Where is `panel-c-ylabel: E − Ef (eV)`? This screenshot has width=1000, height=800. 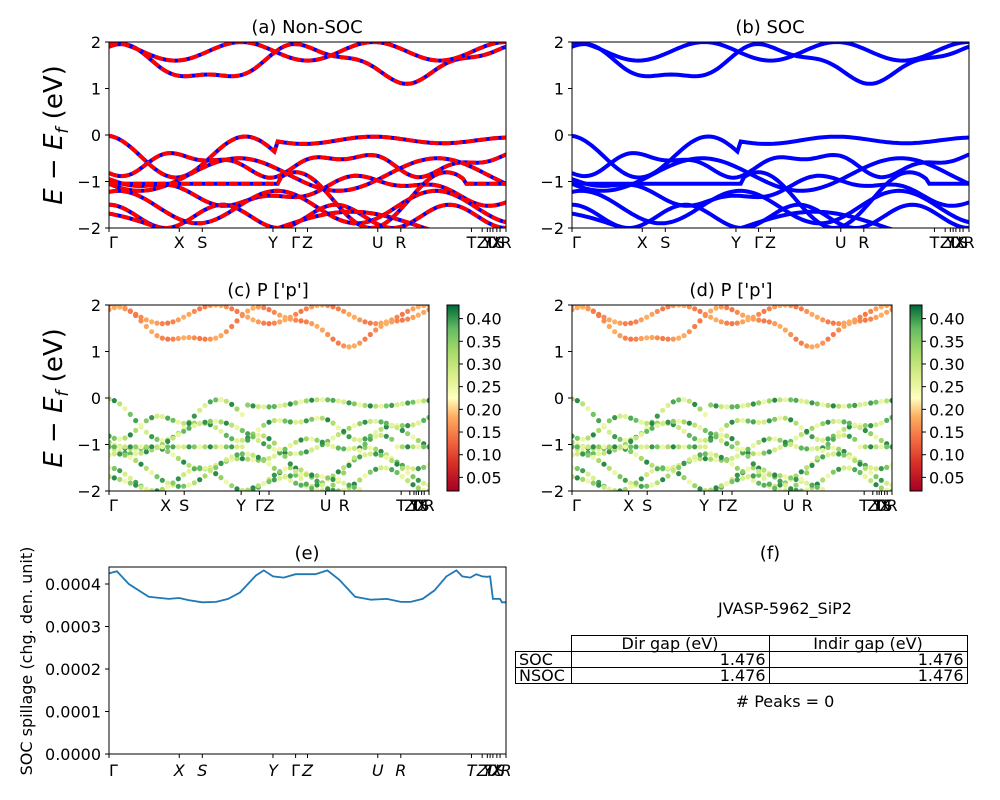 panel-c-ylabel: E − Ef (eV) is located at coordinates (56, 398).